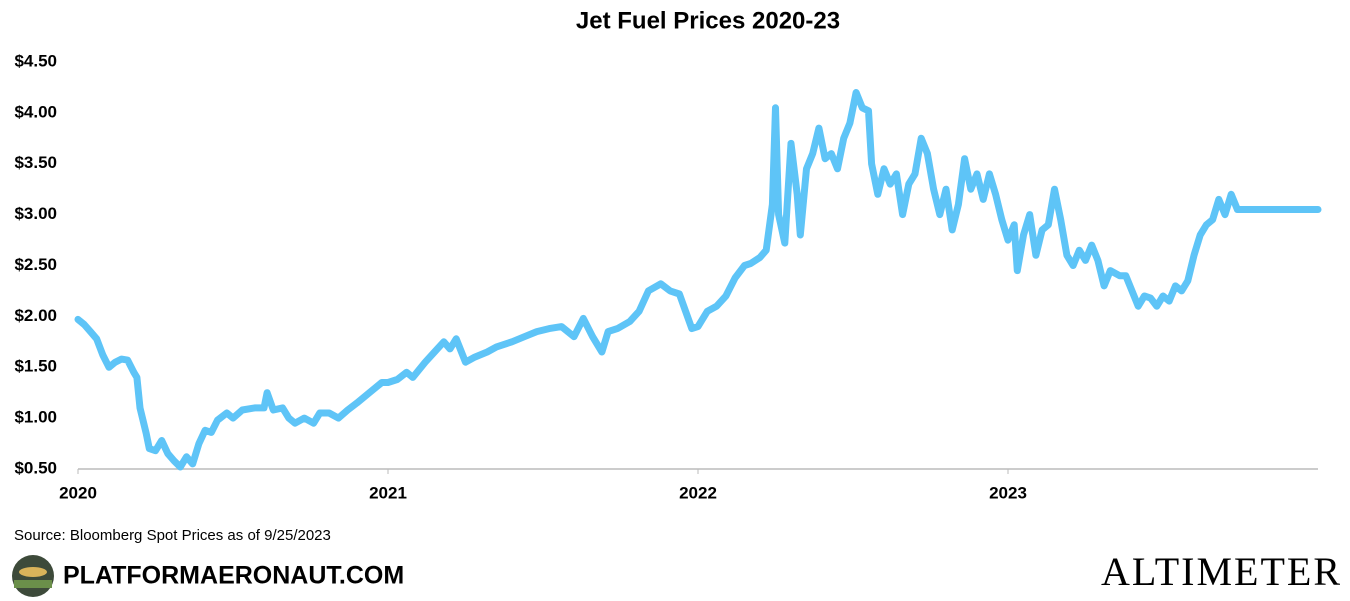  I want to click on x-tick-label: 2020, so click(78, 492).